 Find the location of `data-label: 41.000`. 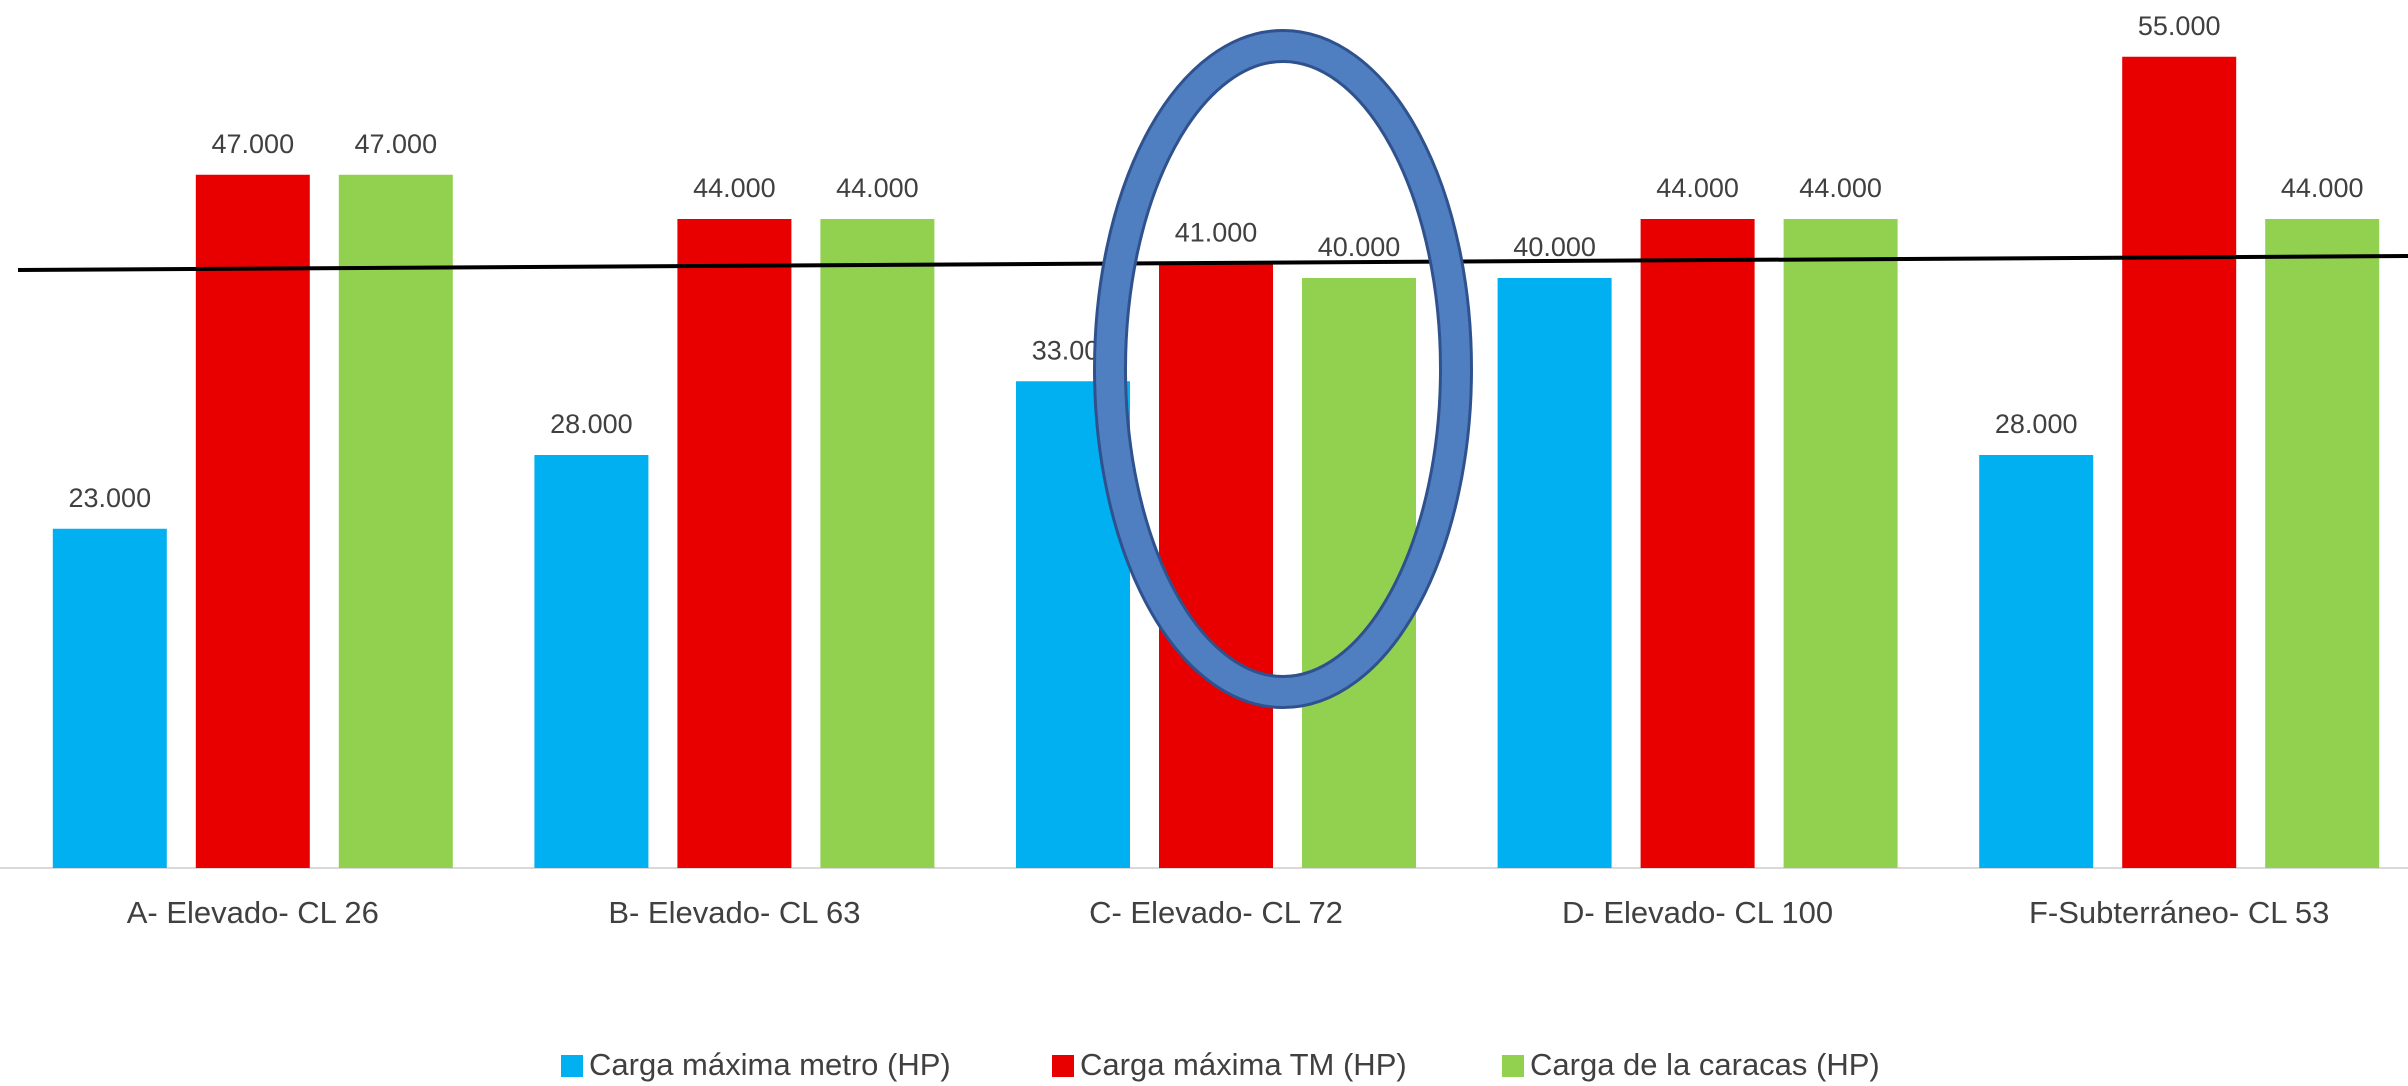

data-label: 41.000 is located at coordinates (1216, 232).